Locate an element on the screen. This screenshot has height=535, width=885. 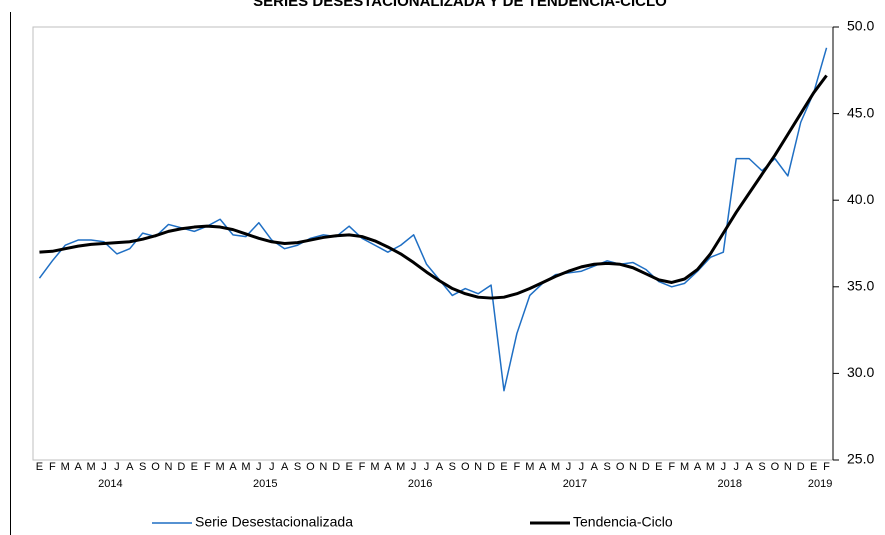
y-tick-label: 40.0 is located at coordinates (860, 199).